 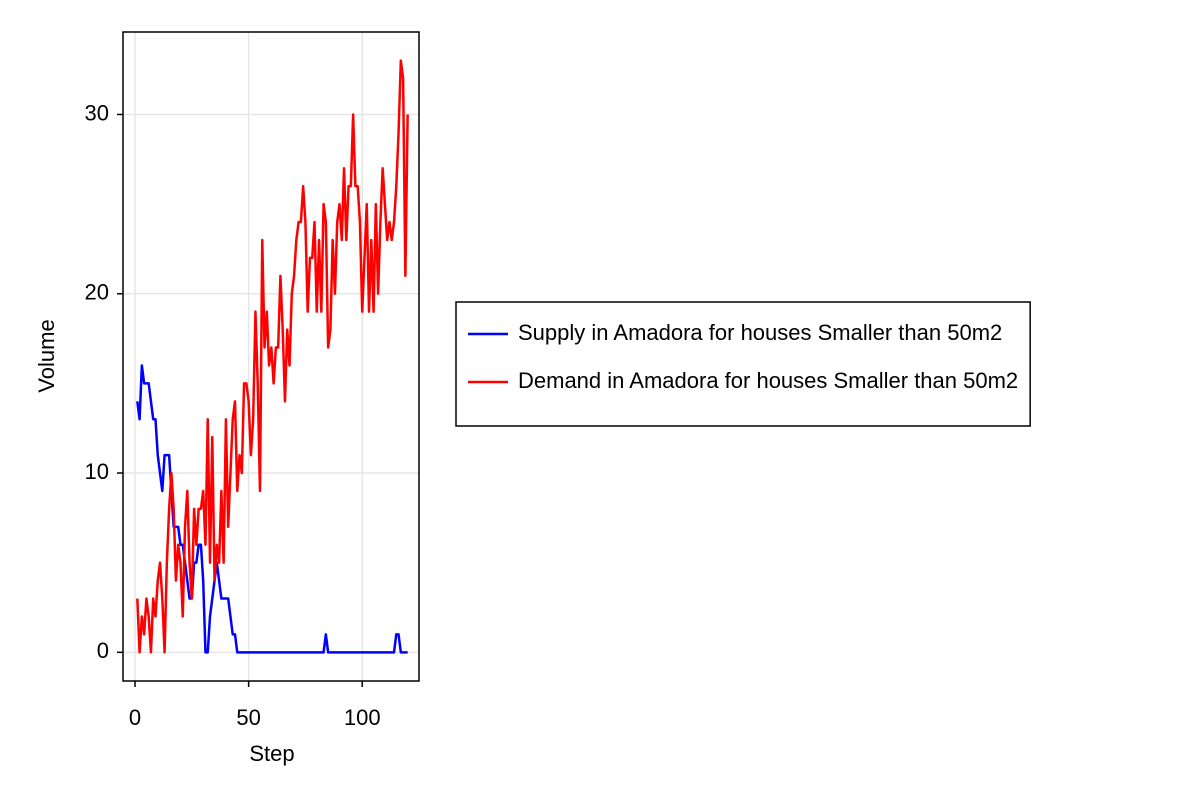 What do you see at coordinates (97, 471) in the screenshot?
I see `y-tick-label: 10` at bounding box center [97, 471].